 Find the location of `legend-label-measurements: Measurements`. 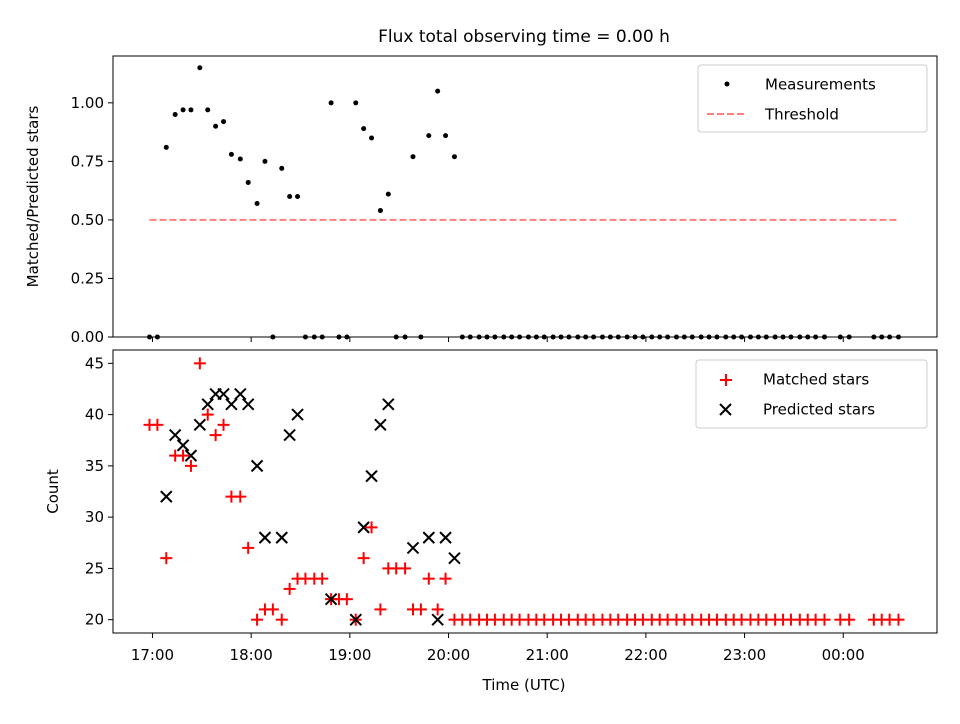

legend-label-measurements: Measurements is located at coordinates (820, 85).